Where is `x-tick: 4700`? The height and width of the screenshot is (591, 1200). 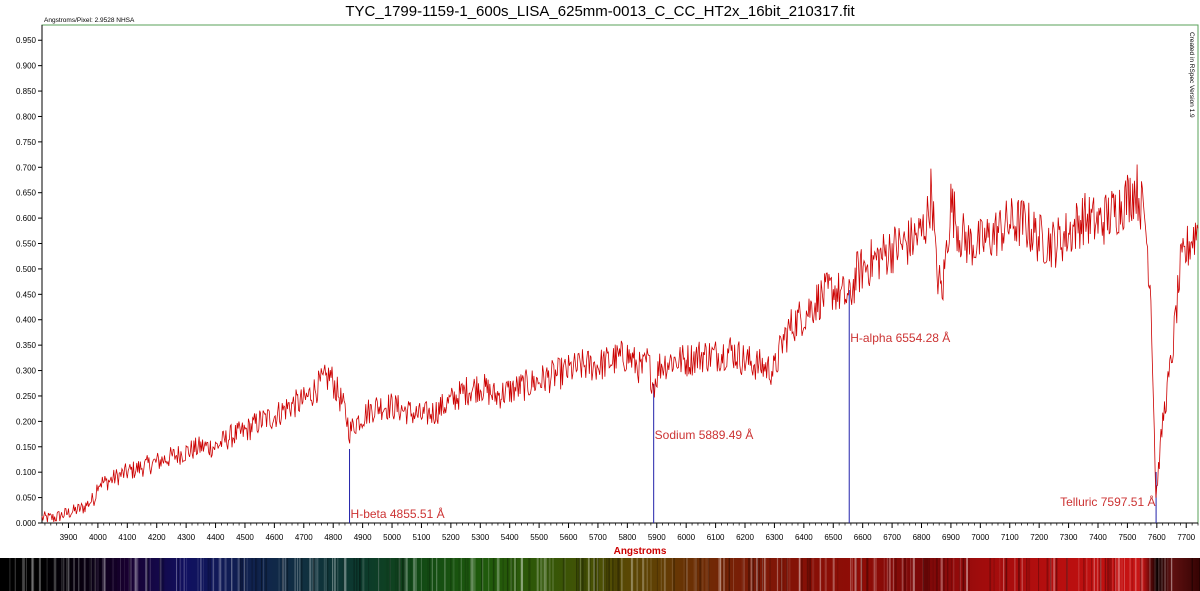
x-tick: 4700 is located at coordinates (304, 532).